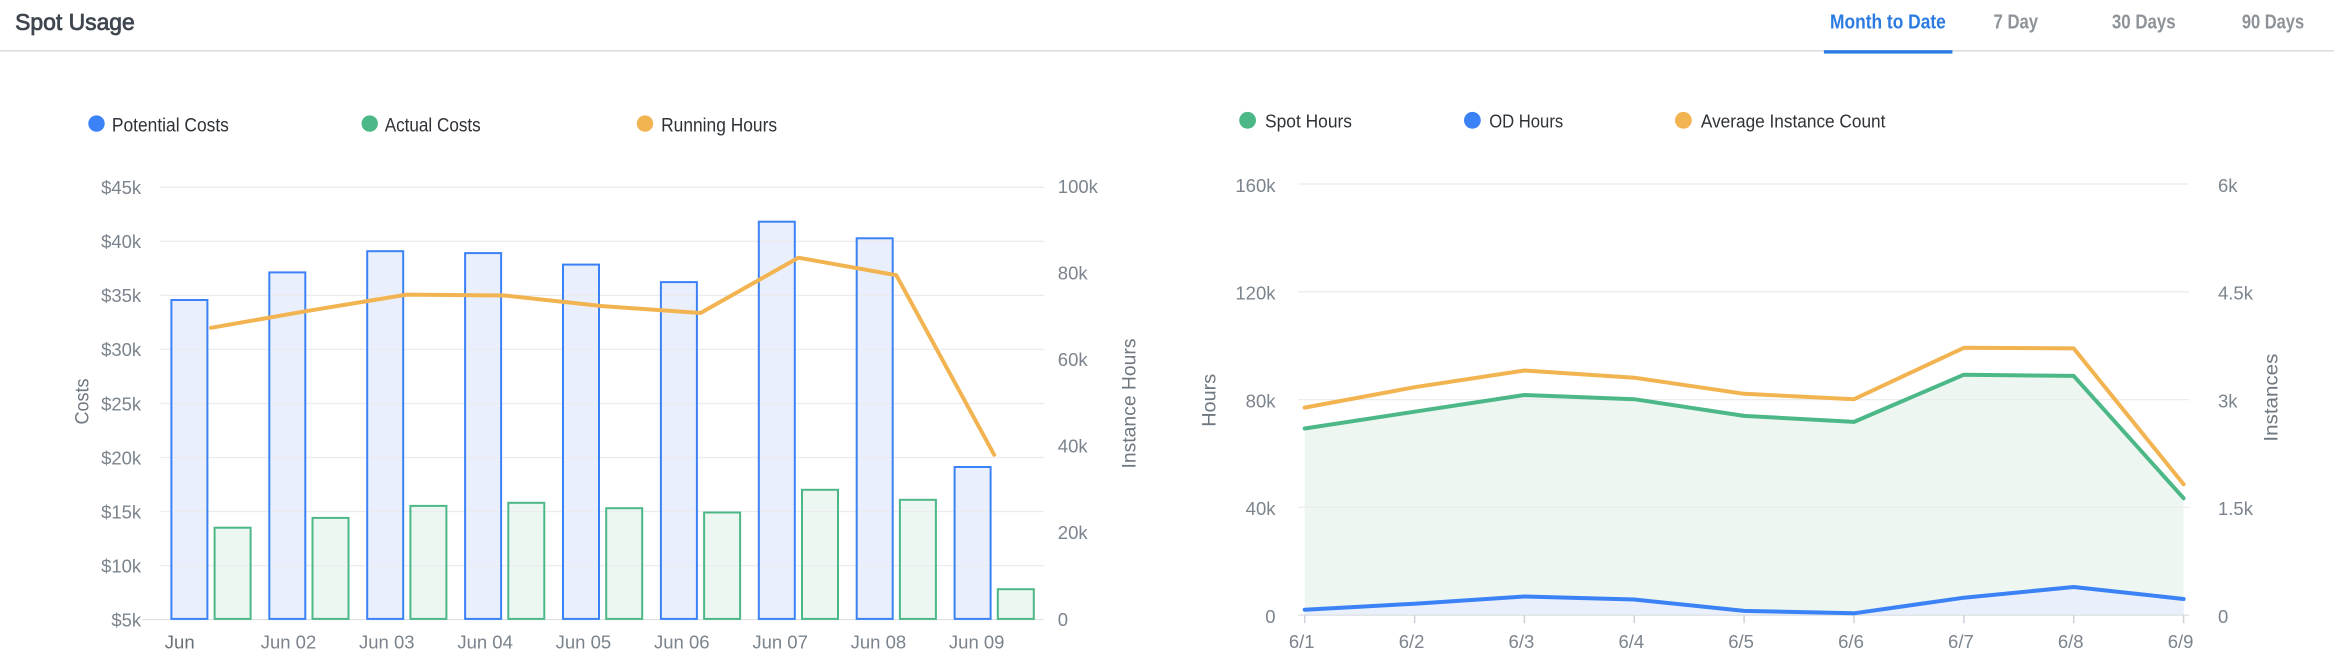 The image size is (2334, 672). What do you see at coordinates (1526, 121) in the screenshot?
I see `svg-text: OD Hours` at bounding box center [1526, 121].